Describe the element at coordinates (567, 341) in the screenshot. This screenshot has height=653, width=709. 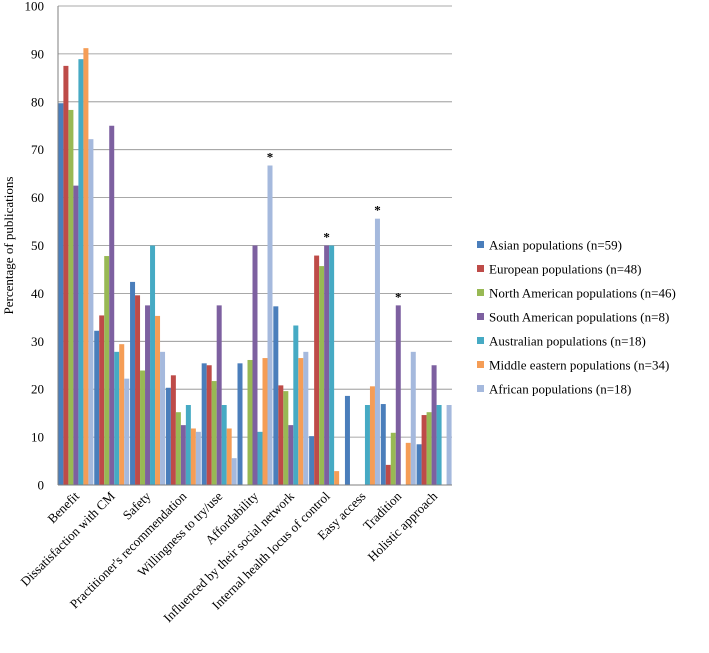
I see `legend-label: Australian populations (n=18)` at that location.